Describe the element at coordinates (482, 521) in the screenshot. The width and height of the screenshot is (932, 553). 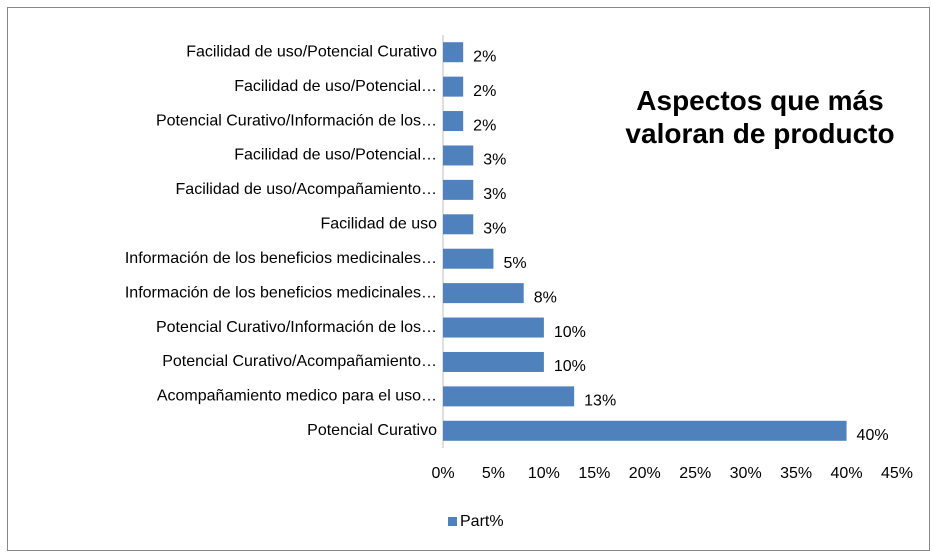
I see `legend-label: Part%` at that location.